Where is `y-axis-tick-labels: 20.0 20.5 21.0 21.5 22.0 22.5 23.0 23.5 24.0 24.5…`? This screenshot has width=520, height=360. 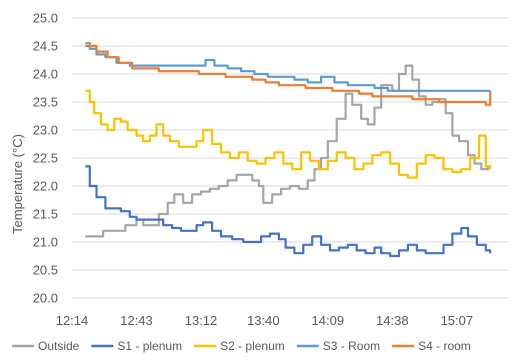
y-axis-tick-labels: 20.0 20.5 21.0 21.5 22.0 22.5 23.0 23.5 24.0 24.5… is located at coordinates (45, 158).